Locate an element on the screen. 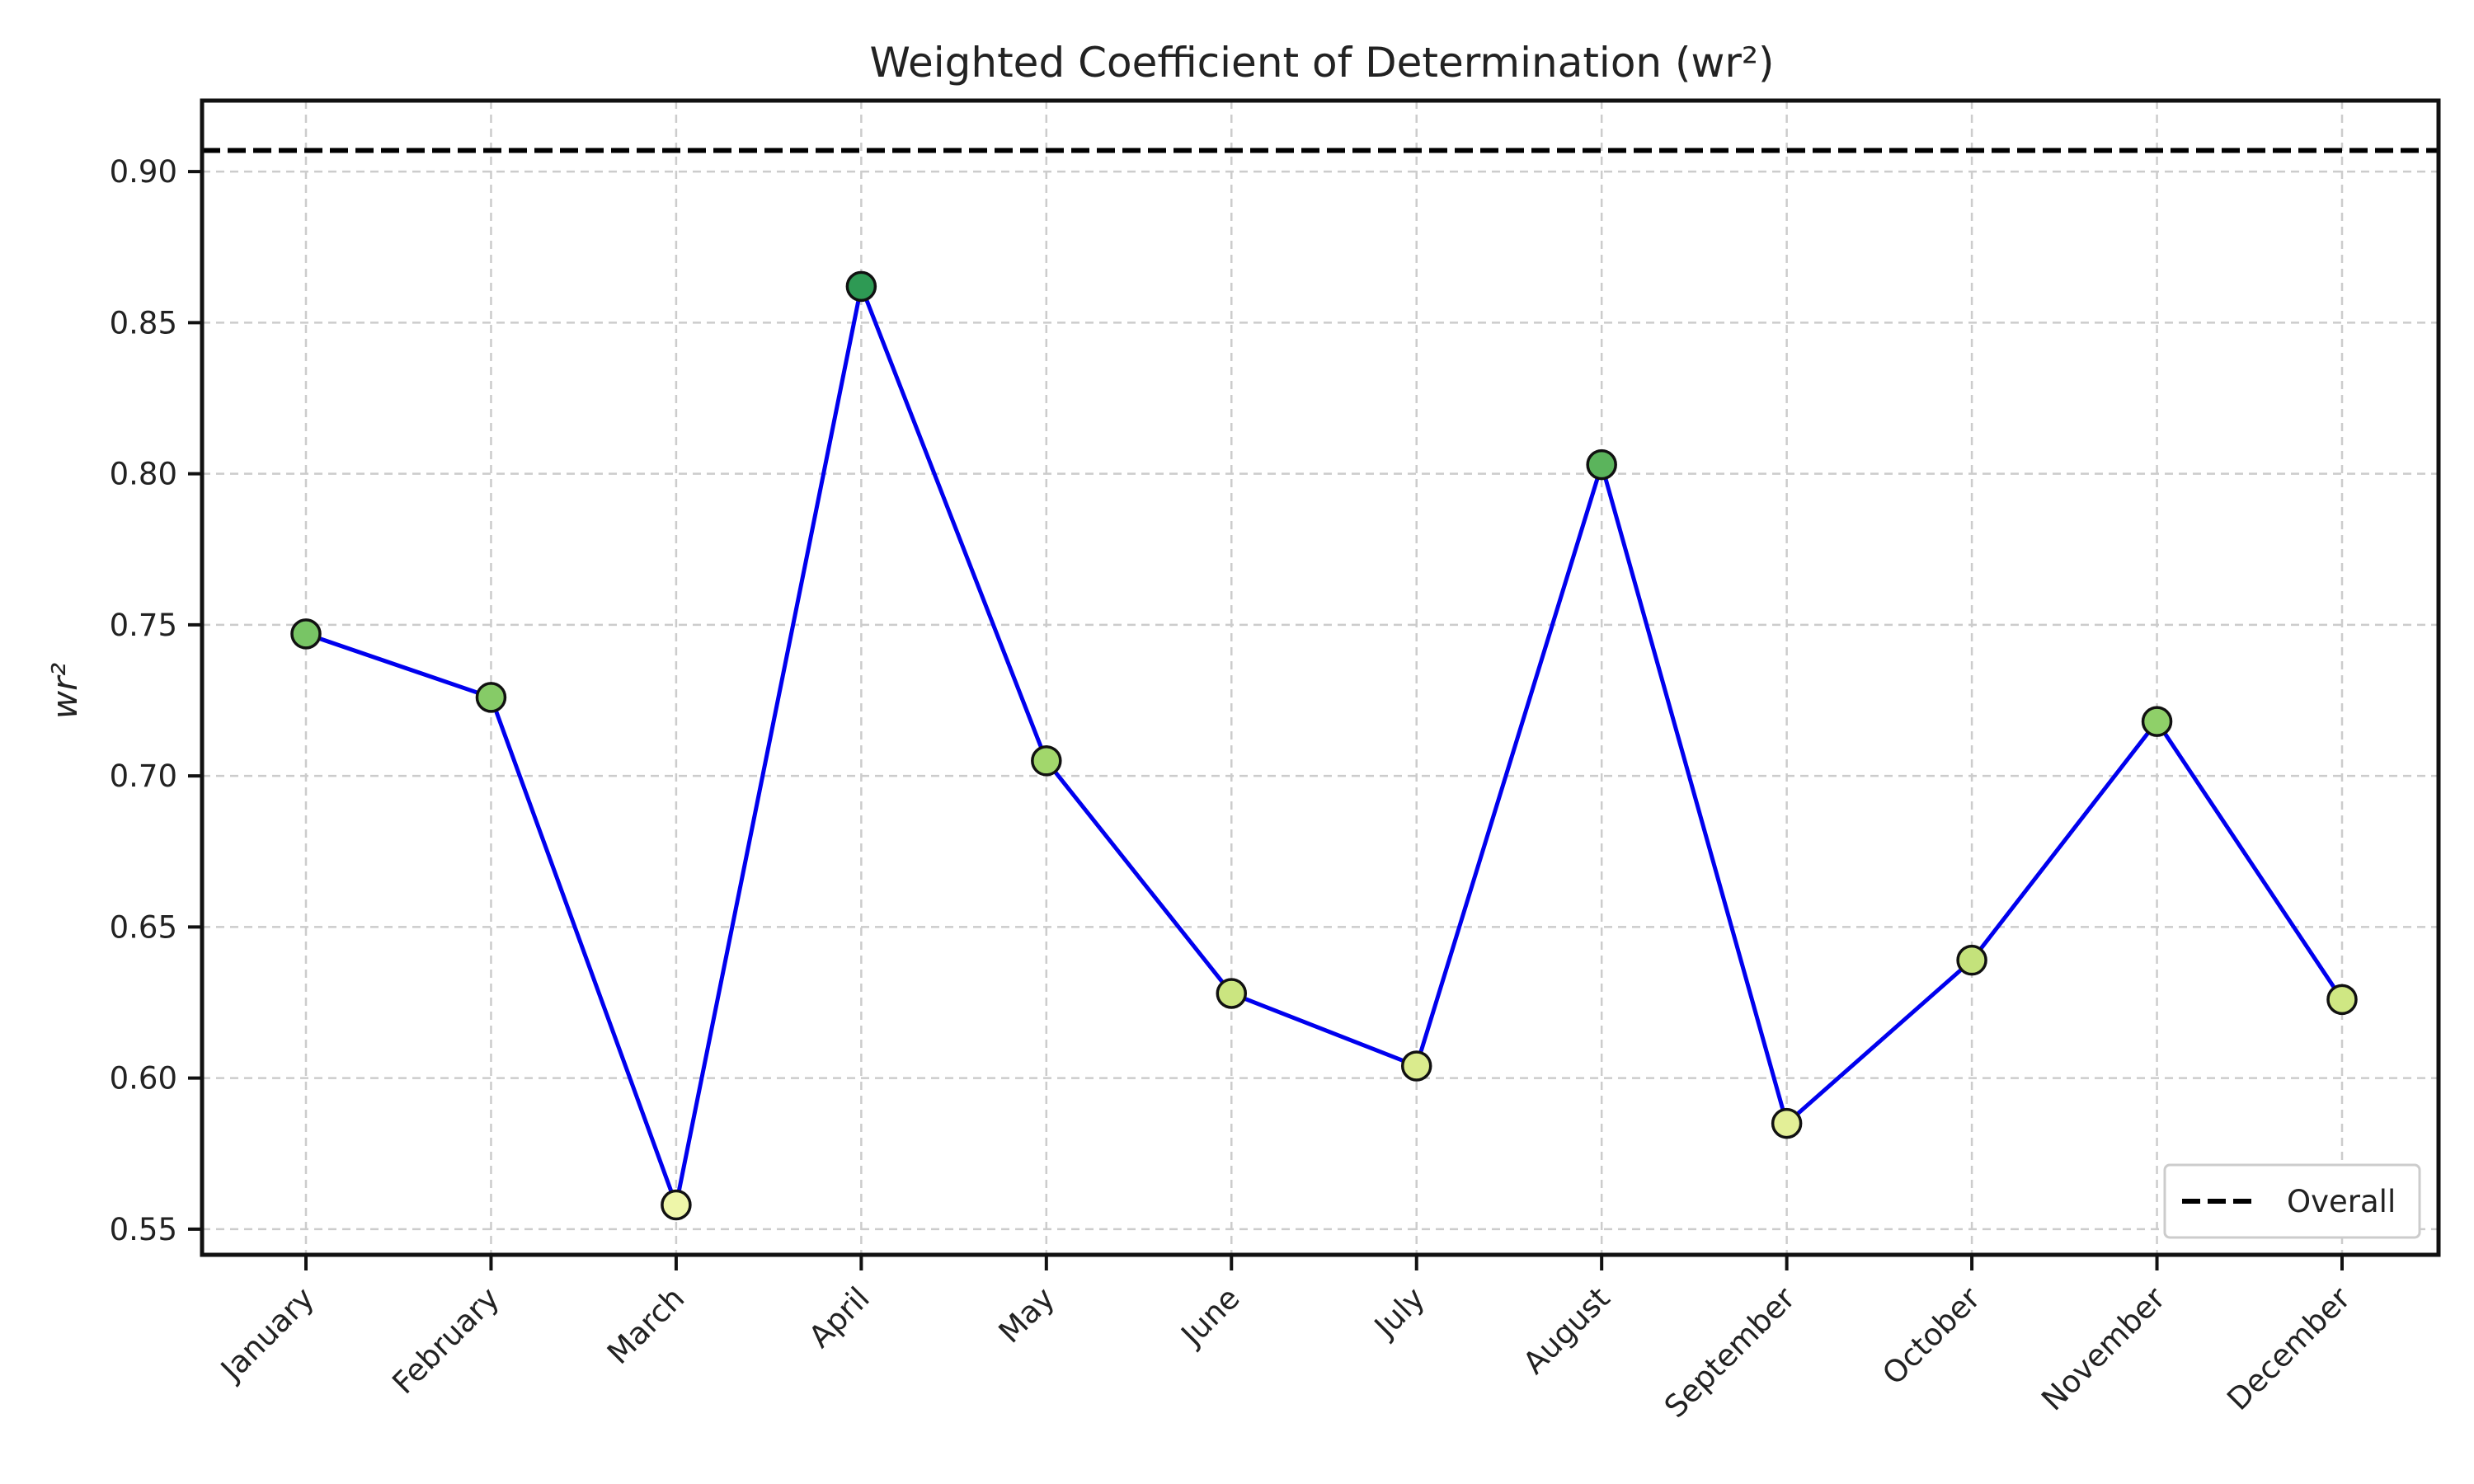 This screenshot has width=2474, height=1484. legend-box is located at coordinates (2292, 1201).